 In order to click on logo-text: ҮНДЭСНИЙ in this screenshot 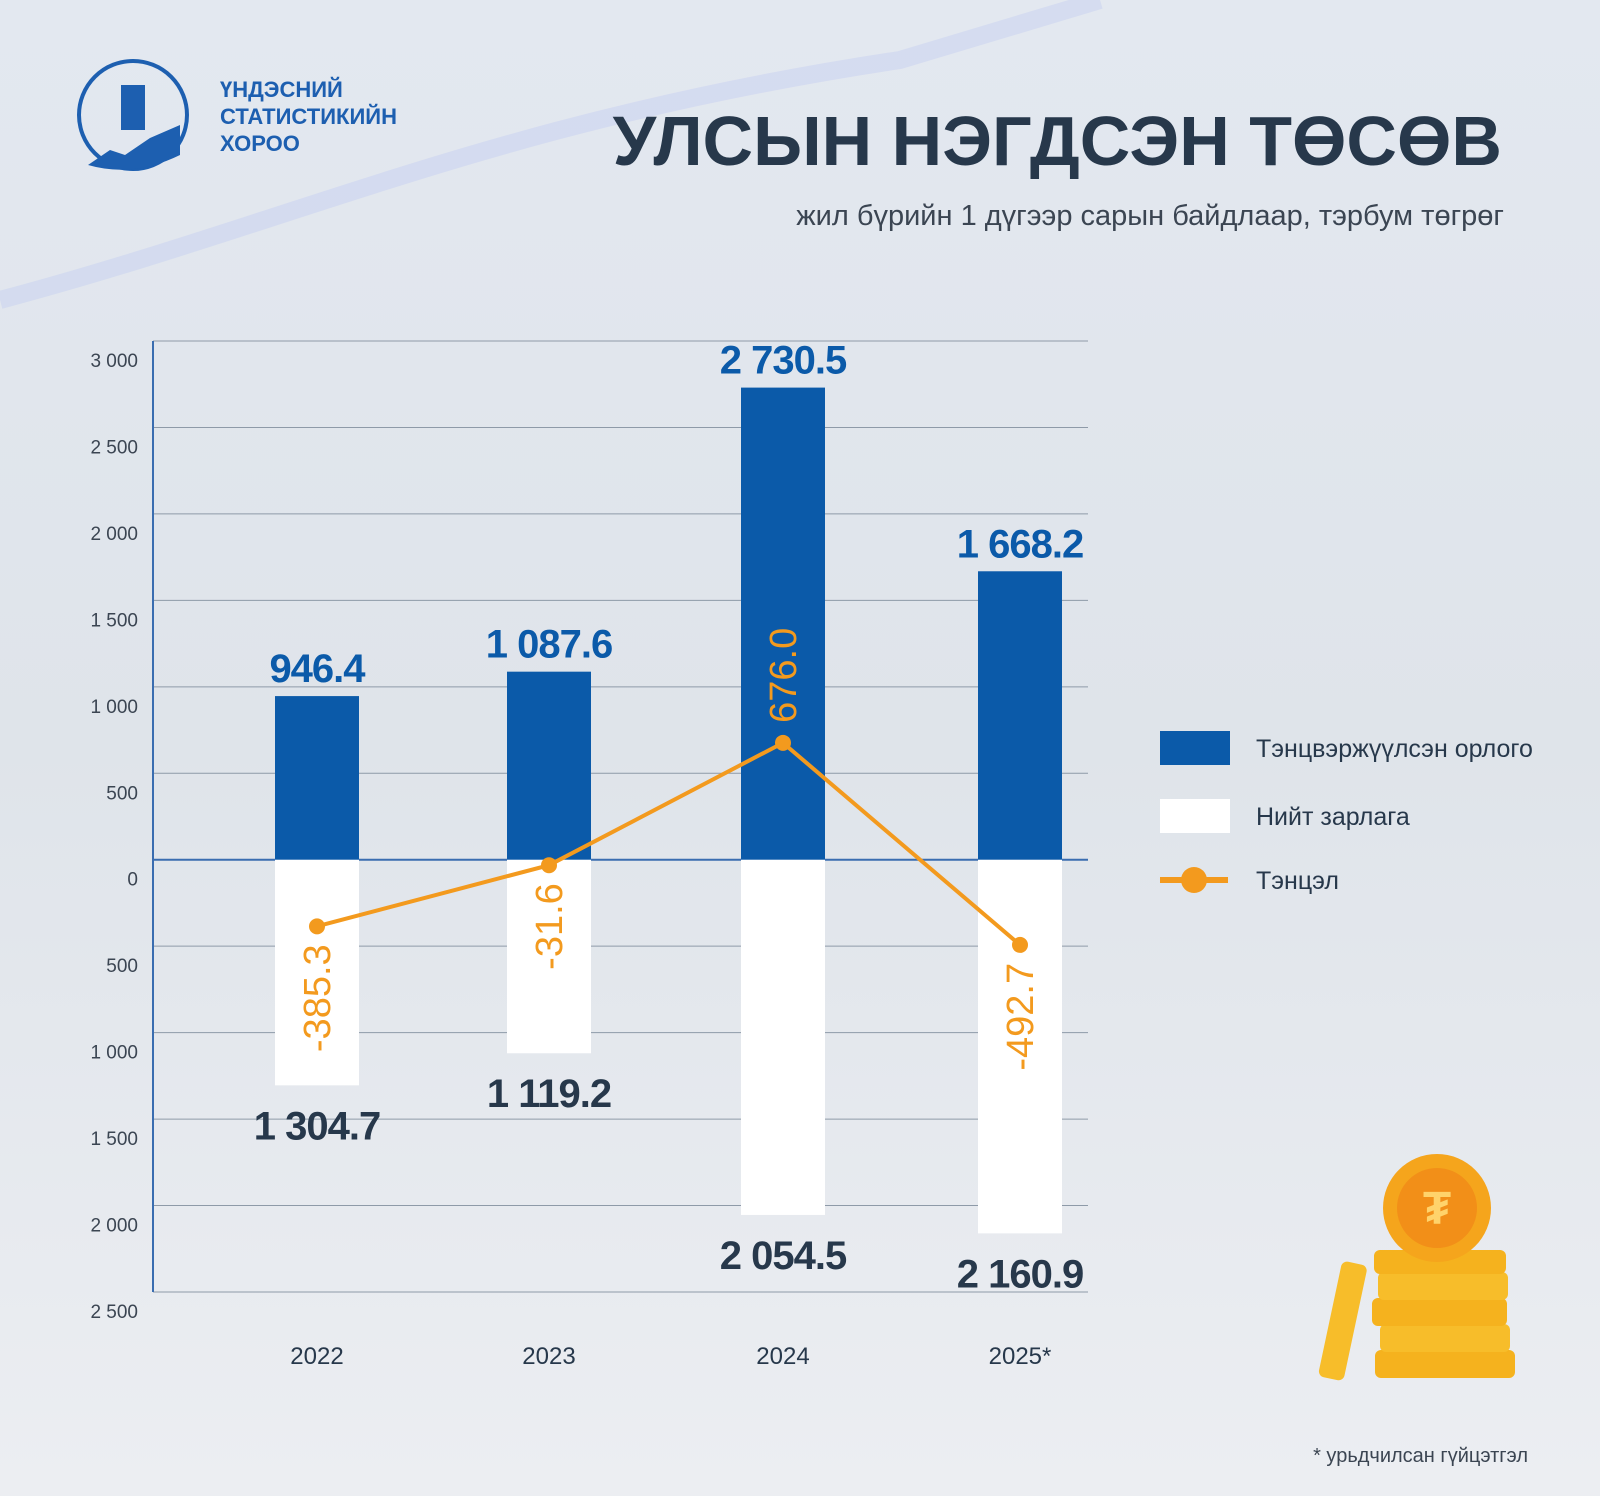, I will do `click(281, 89)`.